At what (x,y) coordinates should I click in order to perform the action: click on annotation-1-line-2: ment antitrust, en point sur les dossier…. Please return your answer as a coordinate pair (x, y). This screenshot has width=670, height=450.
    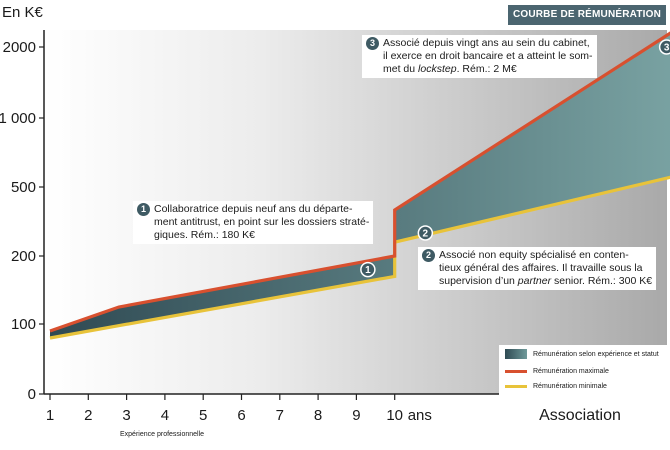
    Looking at the image, I should click on (262, 222).